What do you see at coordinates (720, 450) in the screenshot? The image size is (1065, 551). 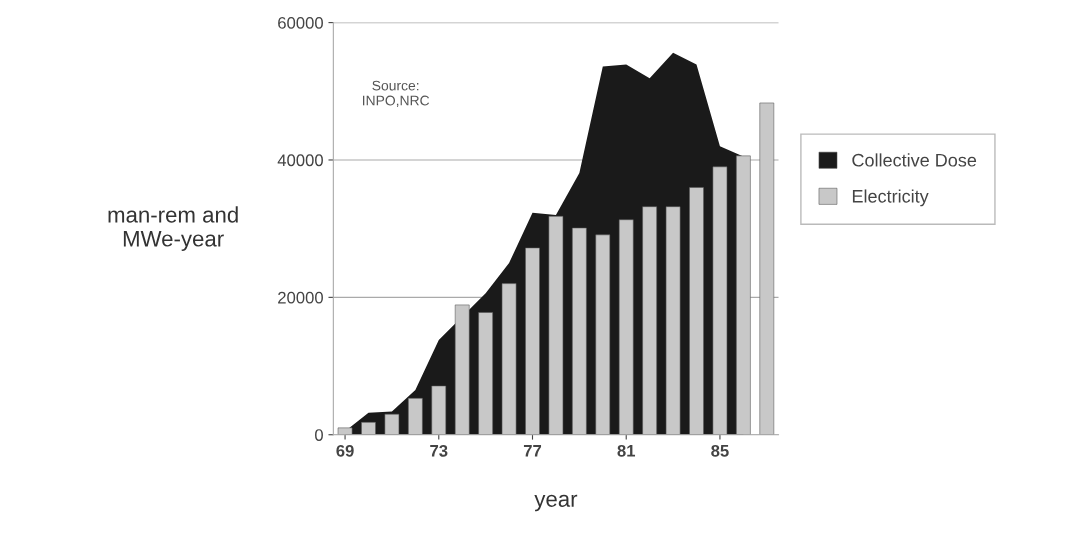 I see `x-tick-label: 85` at bounding box center [720, 450].